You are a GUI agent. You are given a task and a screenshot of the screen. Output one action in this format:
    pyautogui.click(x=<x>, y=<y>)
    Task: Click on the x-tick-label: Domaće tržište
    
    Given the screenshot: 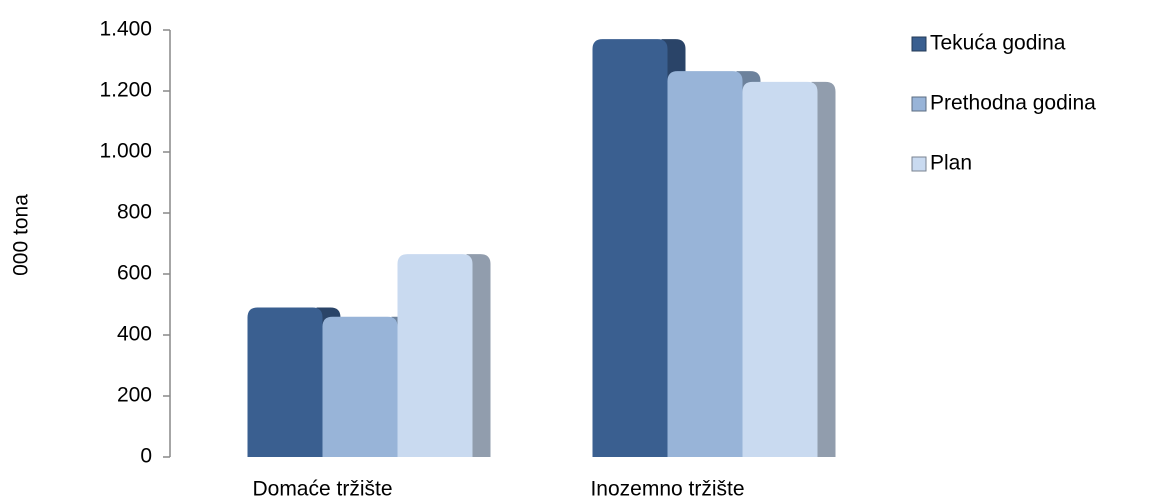 What is the action you would take?
    pyautogui.click(x=322, y=489)
    